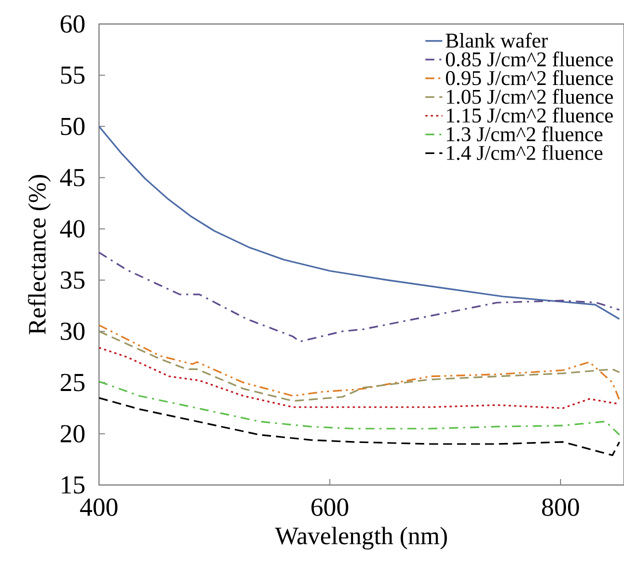 The height and width of the screenshot is (571, 624). What do you see at coordinates (73, 485) in the screenshot?
I see `y-tick-label: 15` at bounding box center [73, 485].